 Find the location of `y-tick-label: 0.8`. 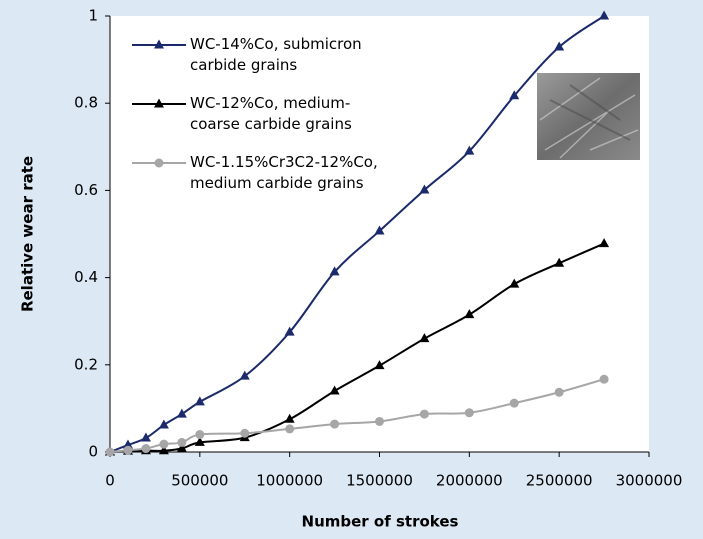

y-tick-label: 0.8 is located at coordinates (86, 103).